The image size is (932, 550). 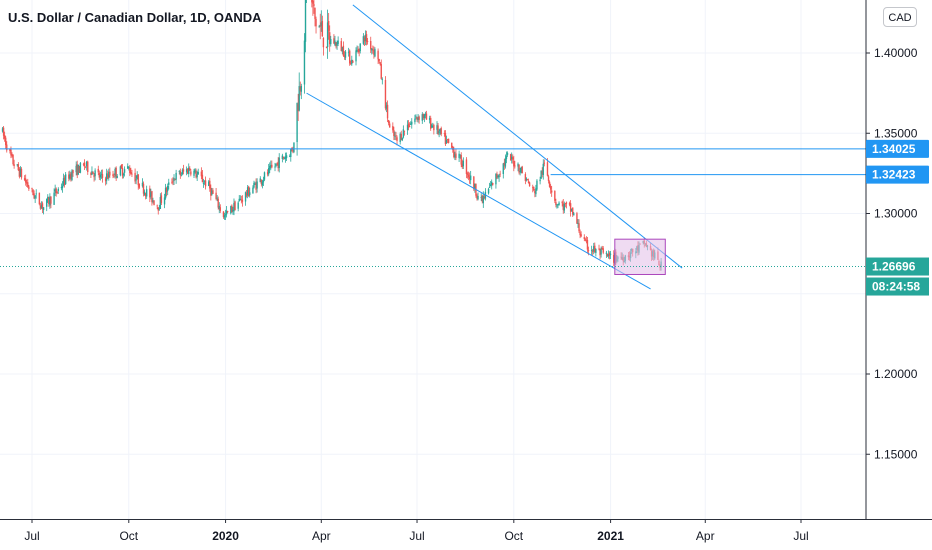 I want to click on symbol-title: U.S. Dollar / Canadian Dollar, 1D, OANDA, so click(x=135, y=17).